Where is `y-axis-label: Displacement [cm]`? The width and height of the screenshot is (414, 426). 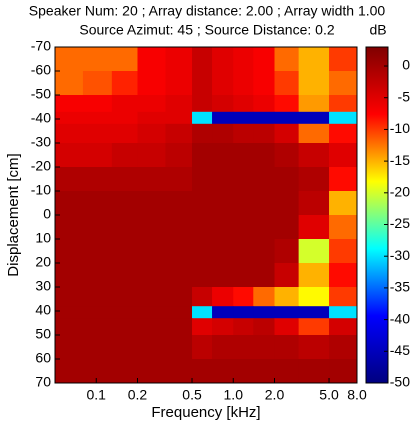
y-axis-label: Displacement [cm] is located at coordinates (13, 214).